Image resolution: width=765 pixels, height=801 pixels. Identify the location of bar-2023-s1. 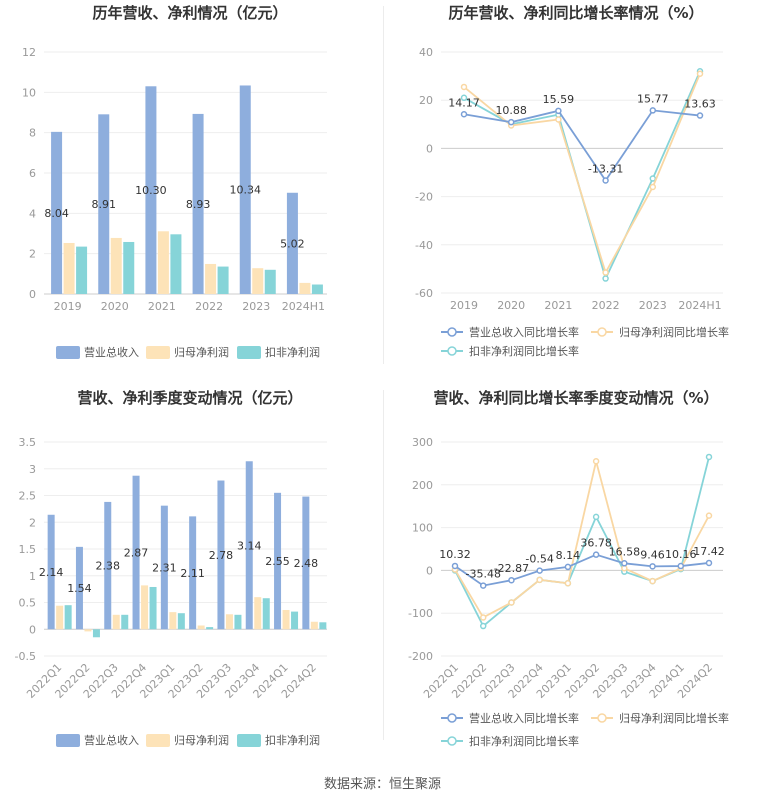
(258, 281).